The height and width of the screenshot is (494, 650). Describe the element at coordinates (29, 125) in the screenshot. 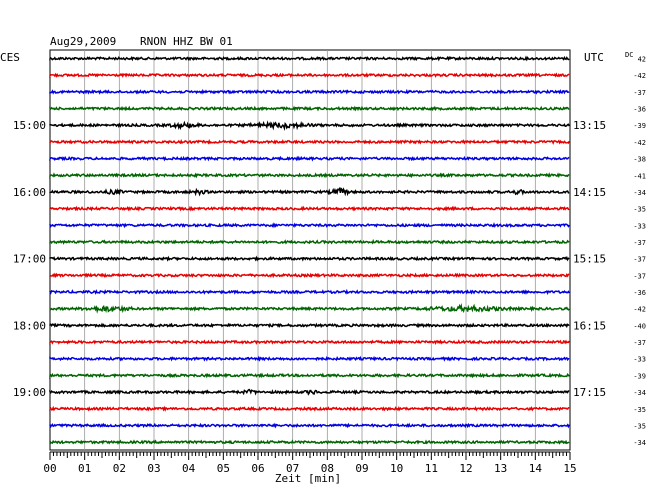

I see `left-hour-label: 15:00` at that location.